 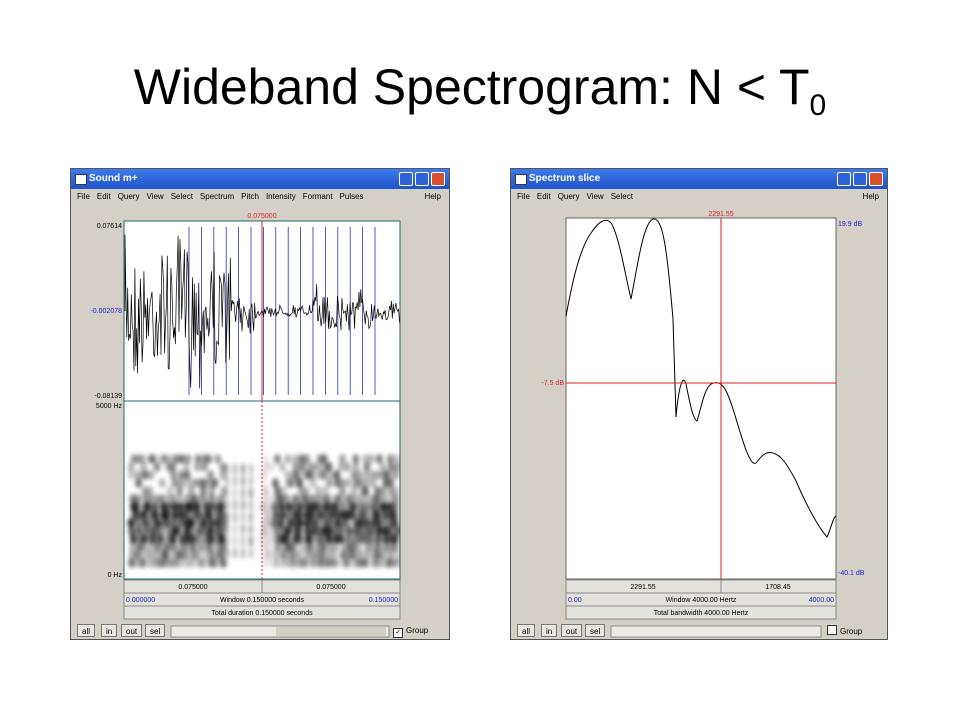 What do you see at coordinates (331, 631) in the screenshot?
I see `scroll-thumb` at bounding box center [331, 631].